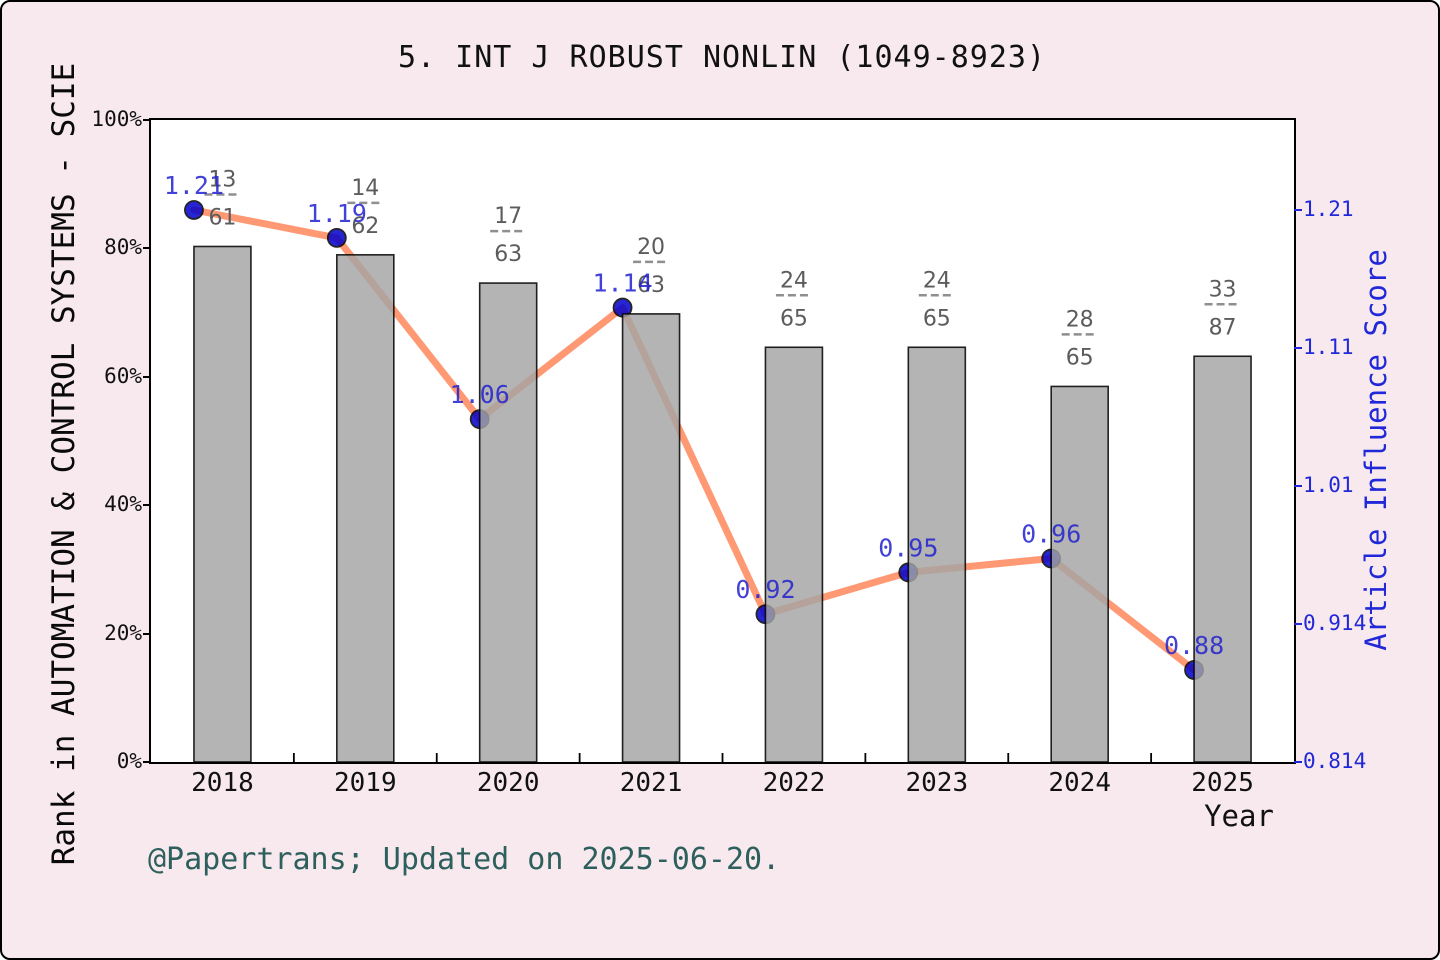 The height and width of the screenshot is (960, 1440). What do you see at coordinates (1080, 319) in the screenshot?
I see `rank-numerator: 28` at bounding box center [1080, 319].